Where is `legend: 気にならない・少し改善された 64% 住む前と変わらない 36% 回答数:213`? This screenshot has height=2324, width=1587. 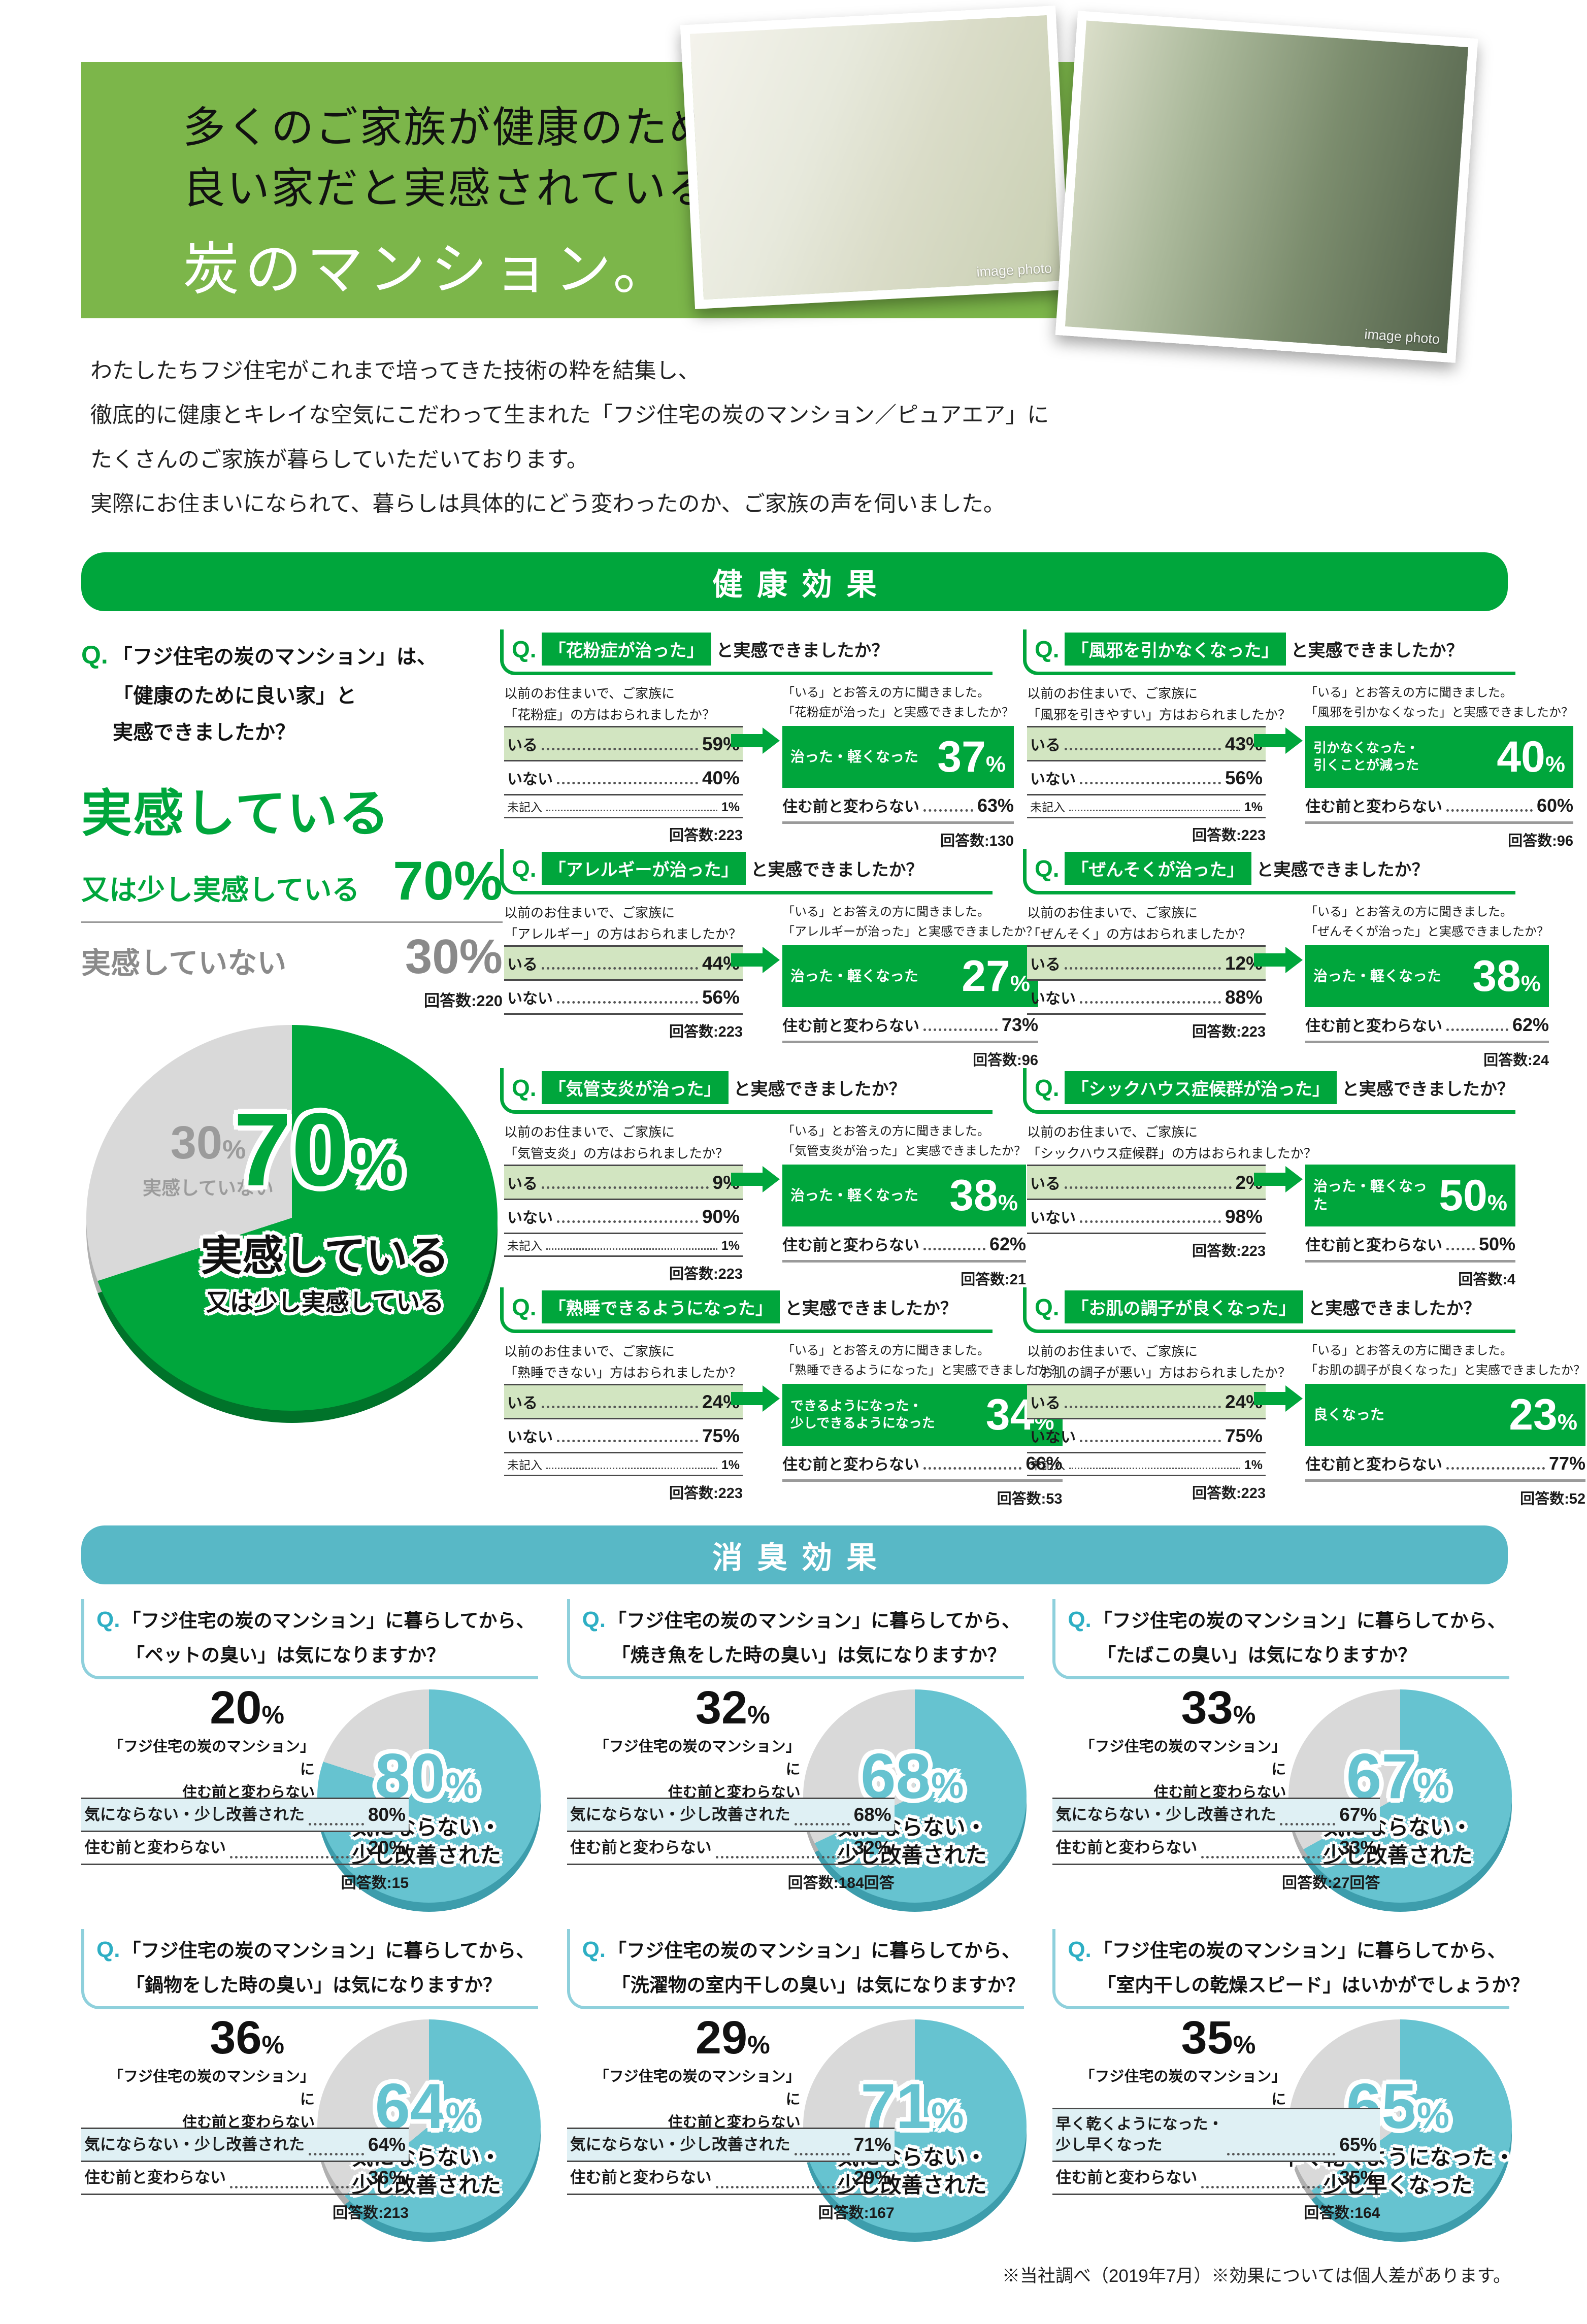 legend: 気にならない・少し改善された 64% 住む前と変わらない 36% 回答数:213 is located at coordinates (245, 2175).